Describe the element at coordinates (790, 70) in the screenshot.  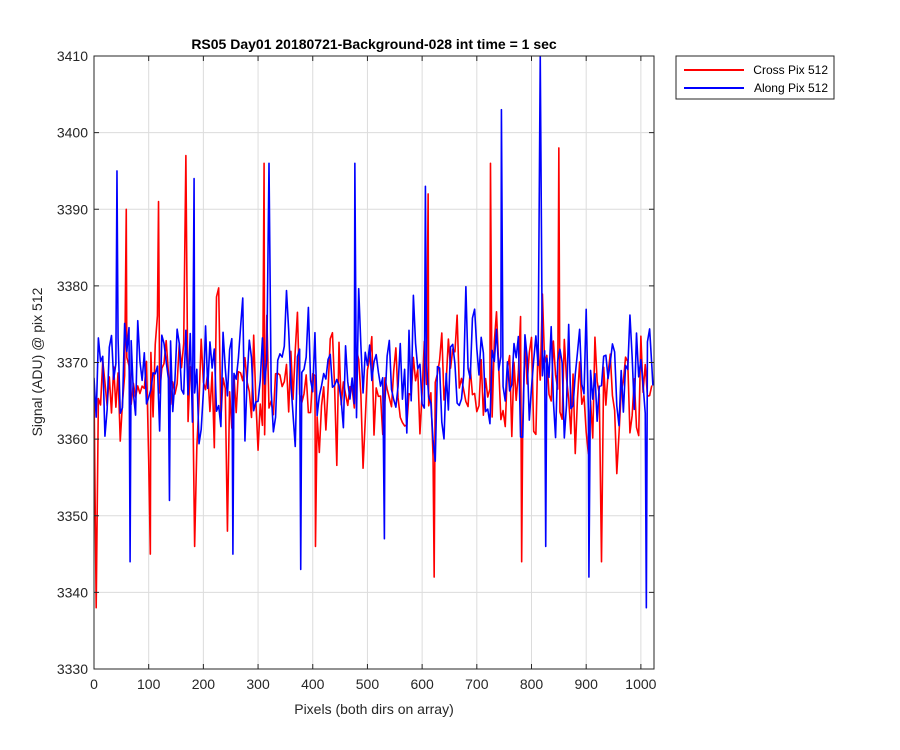
I see `legend-label-cross-pix: Cross Pix 512` at that location.